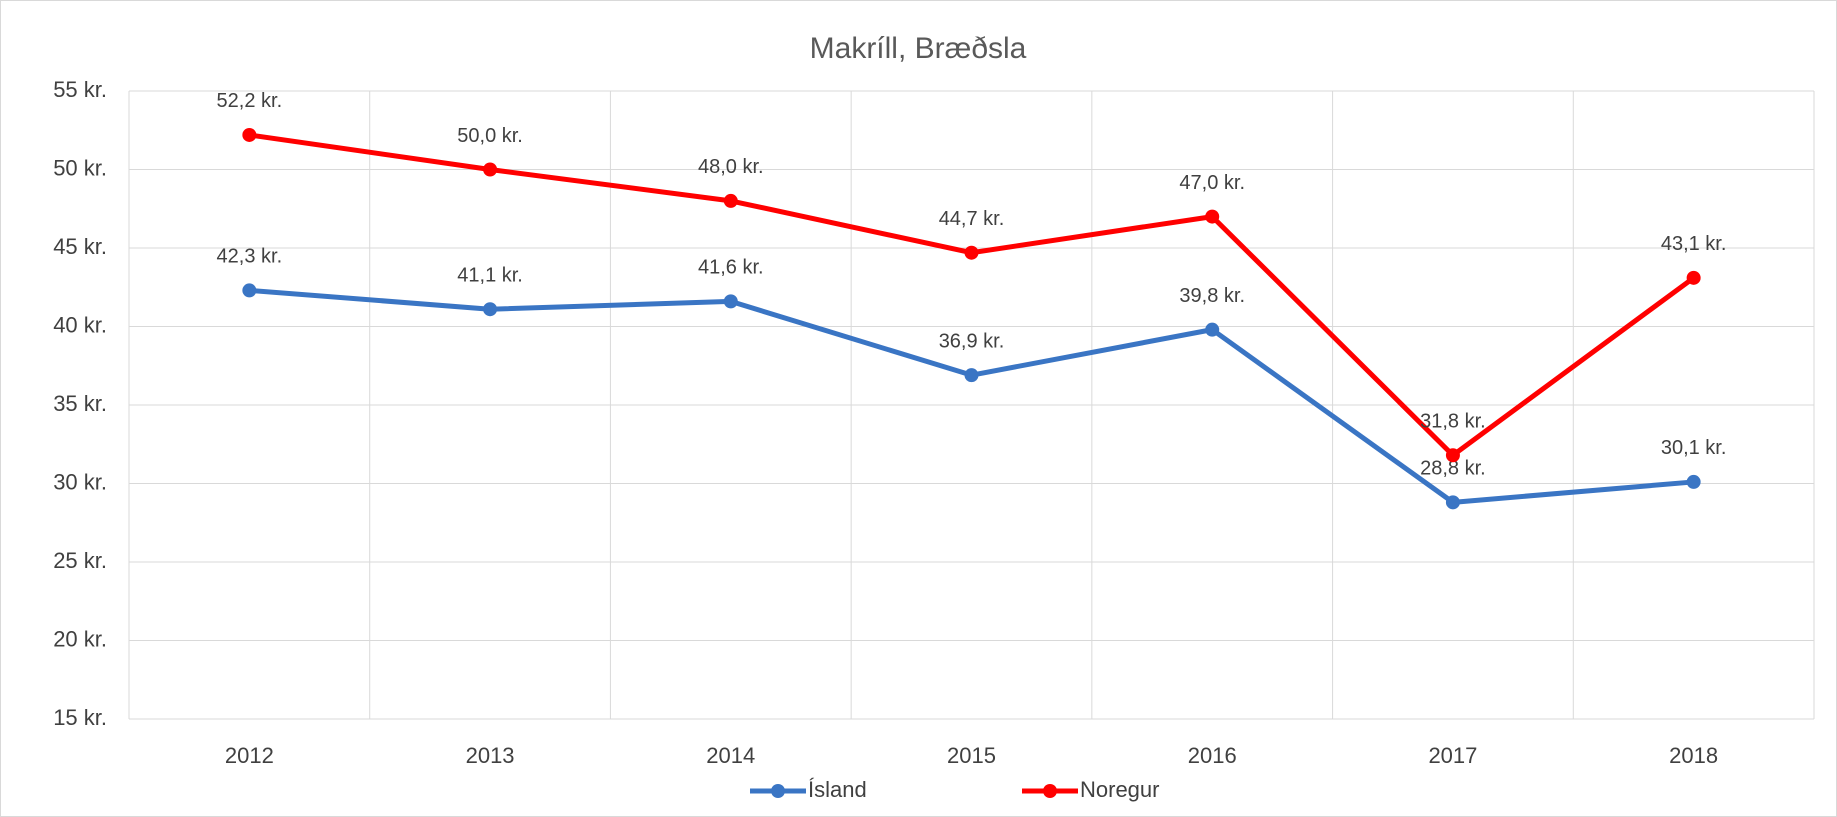 The height and width of the screenshot is (817, 1837). I want to click on y-tick-label: 35 kr., so click(80, 403).